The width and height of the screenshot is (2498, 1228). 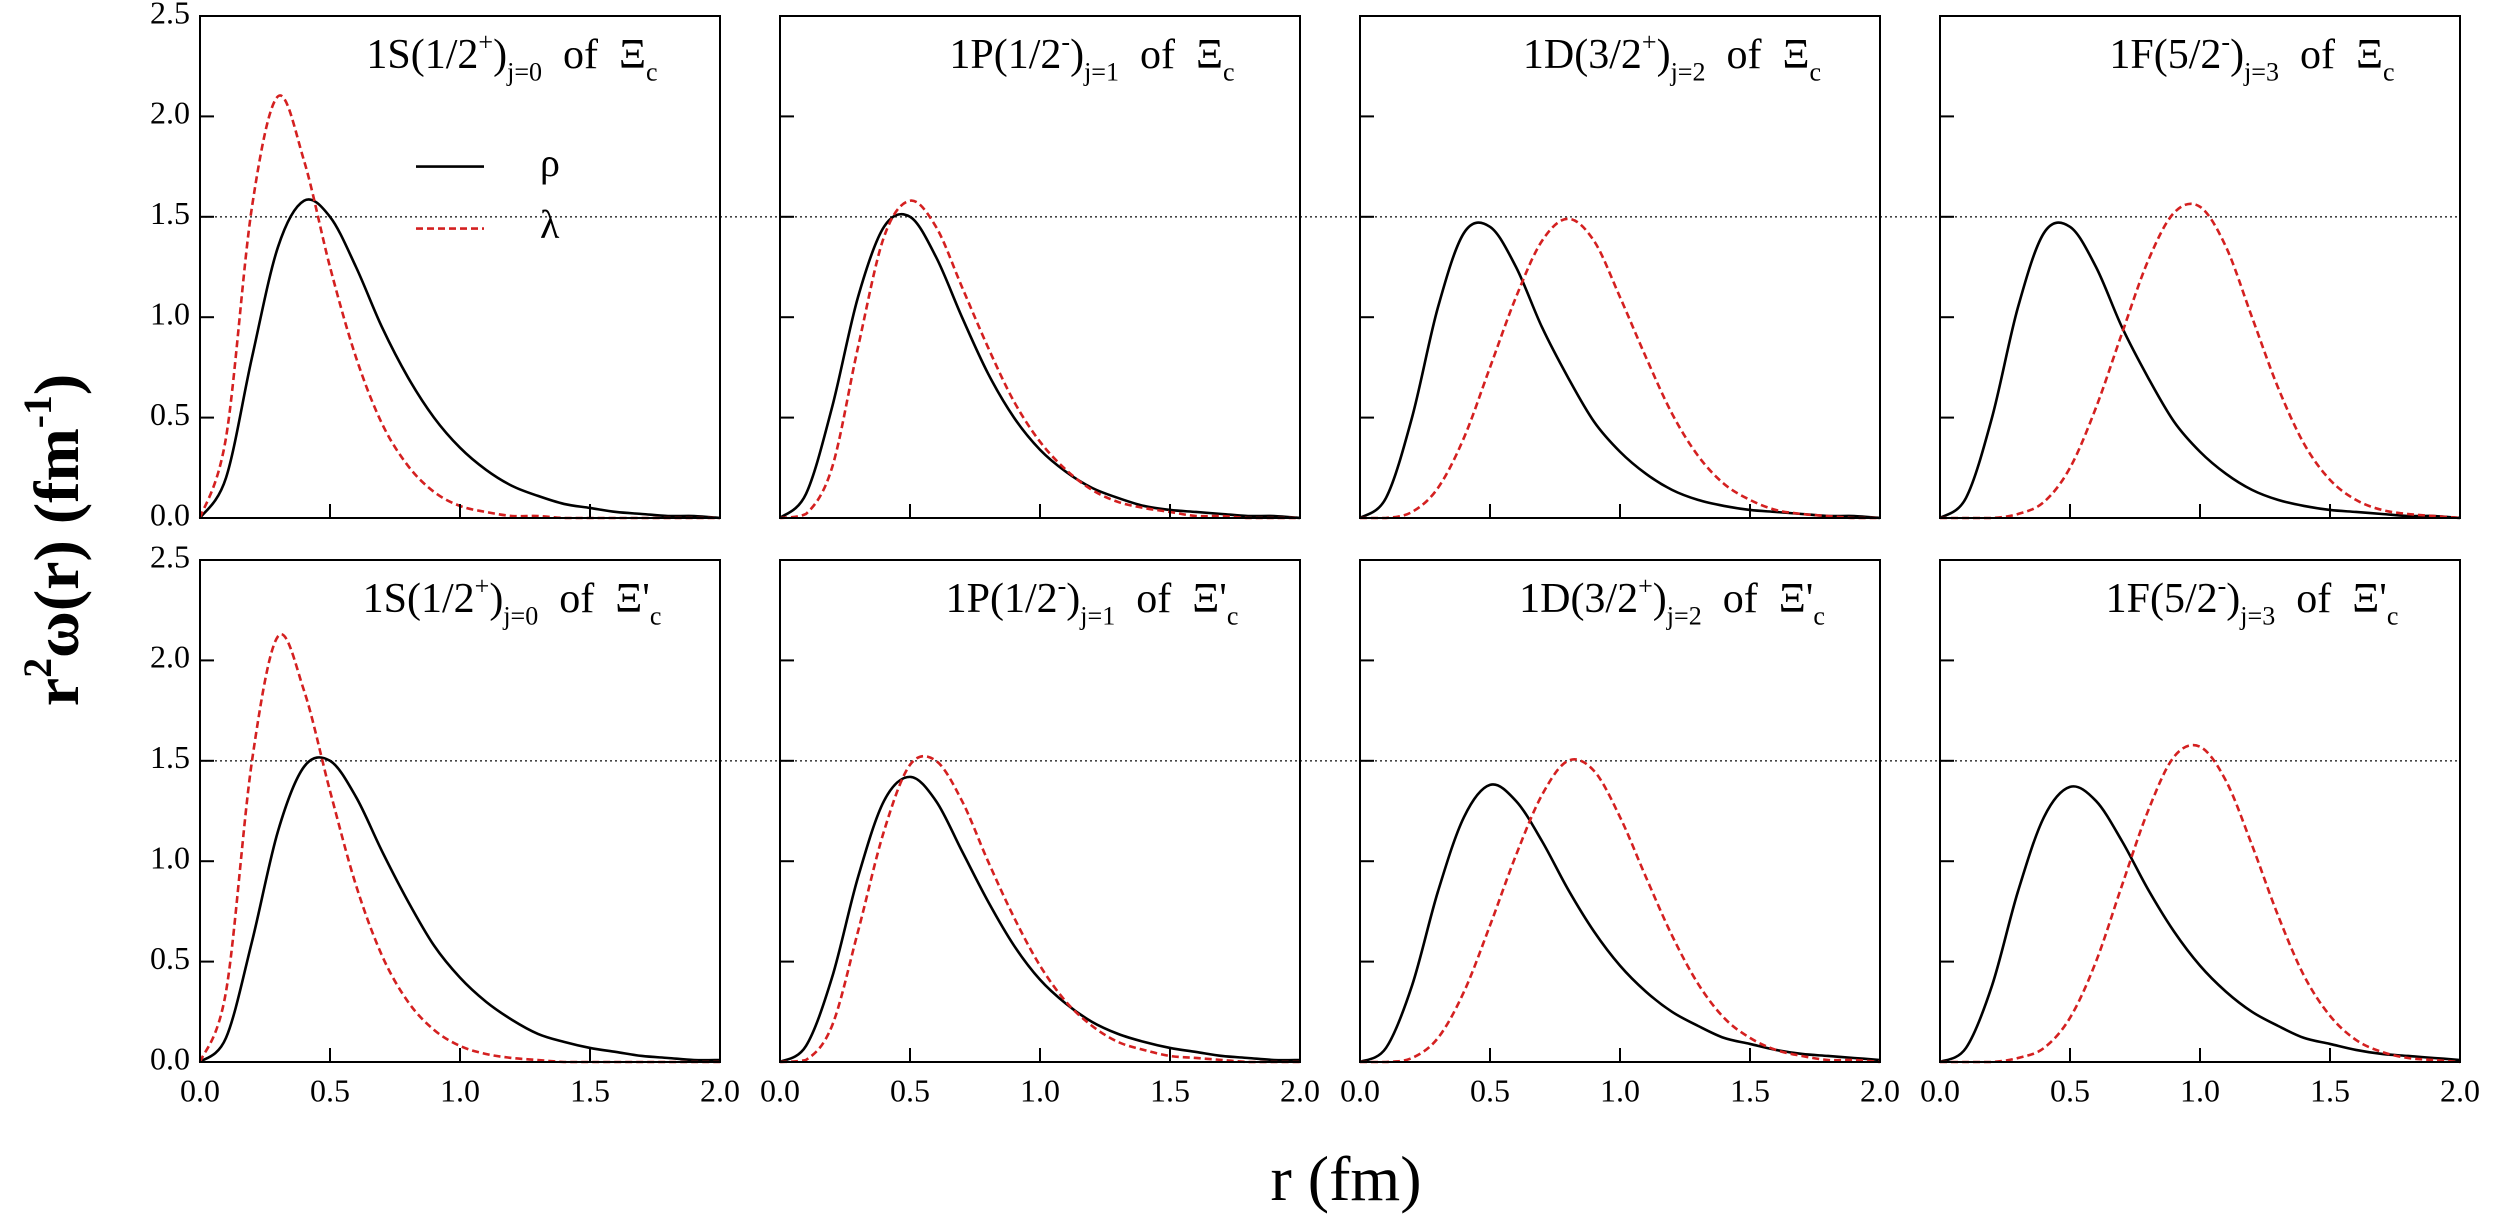 I want to click on legend-label: λ, so click(x=550, y=224).